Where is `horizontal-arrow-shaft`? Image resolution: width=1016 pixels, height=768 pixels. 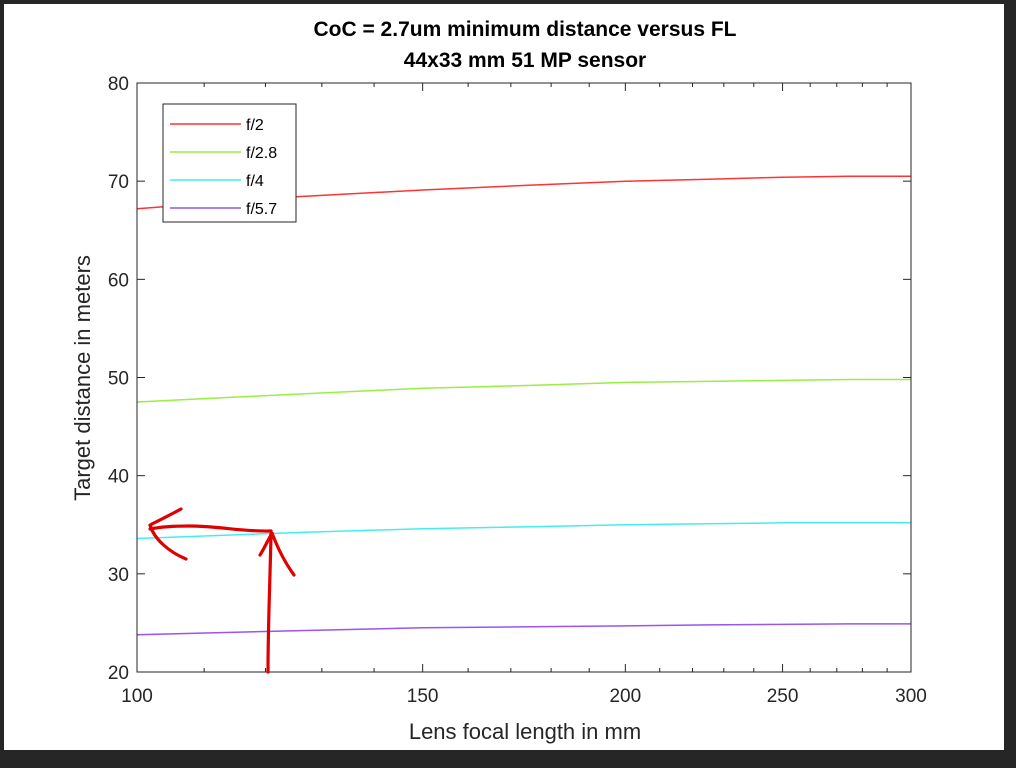 horizontal-arrow-shaft is located at coordinates (210, 528).